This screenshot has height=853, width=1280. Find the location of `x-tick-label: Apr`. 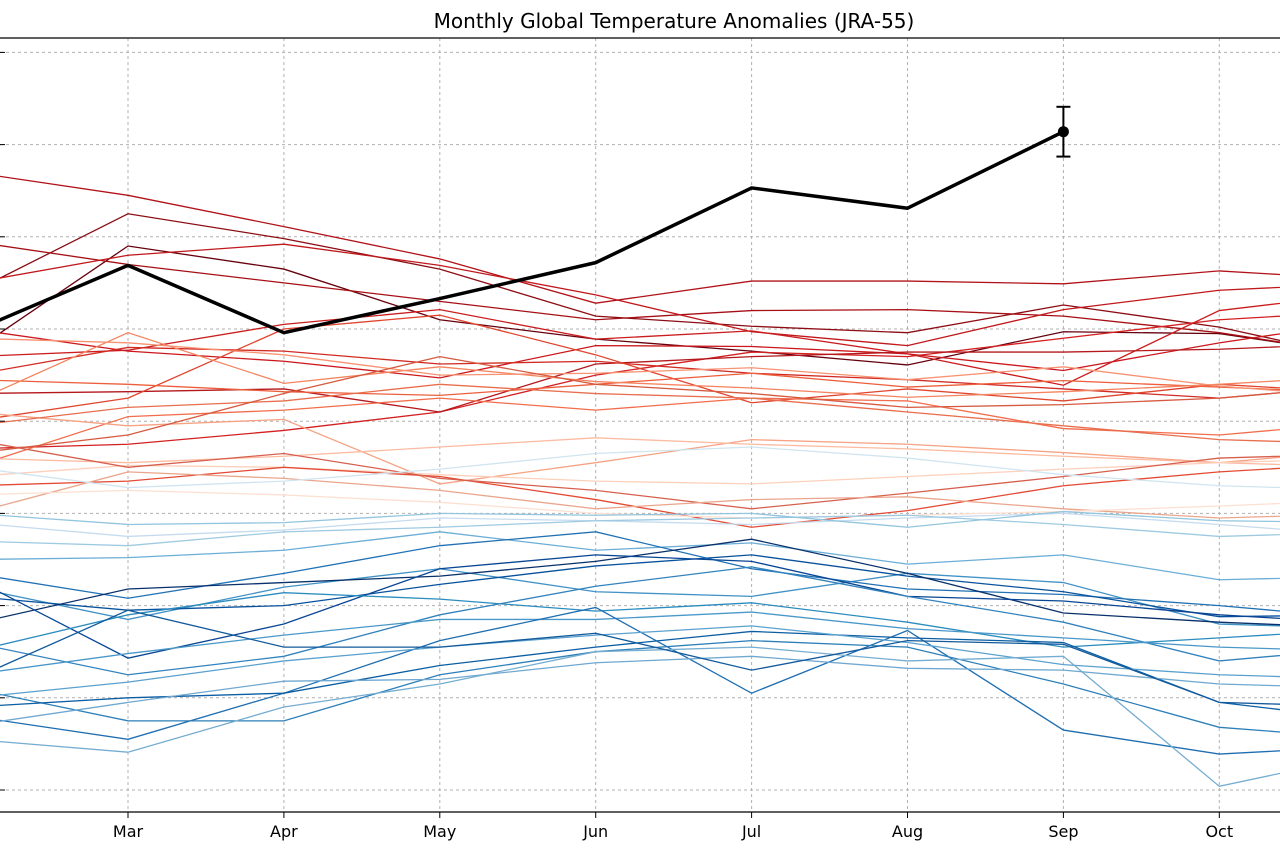

x-tick-label: Apr is located at coordinates (284, 831).